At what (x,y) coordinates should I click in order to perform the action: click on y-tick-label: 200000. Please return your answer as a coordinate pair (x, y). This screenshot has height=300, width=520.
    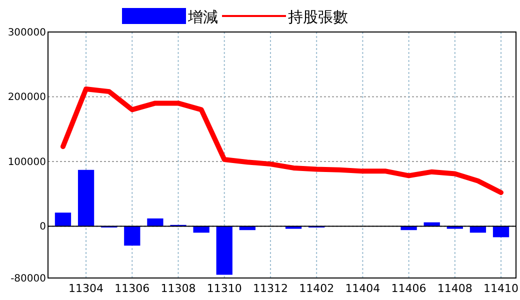
    Looking at the image, I should click on (27, 98).